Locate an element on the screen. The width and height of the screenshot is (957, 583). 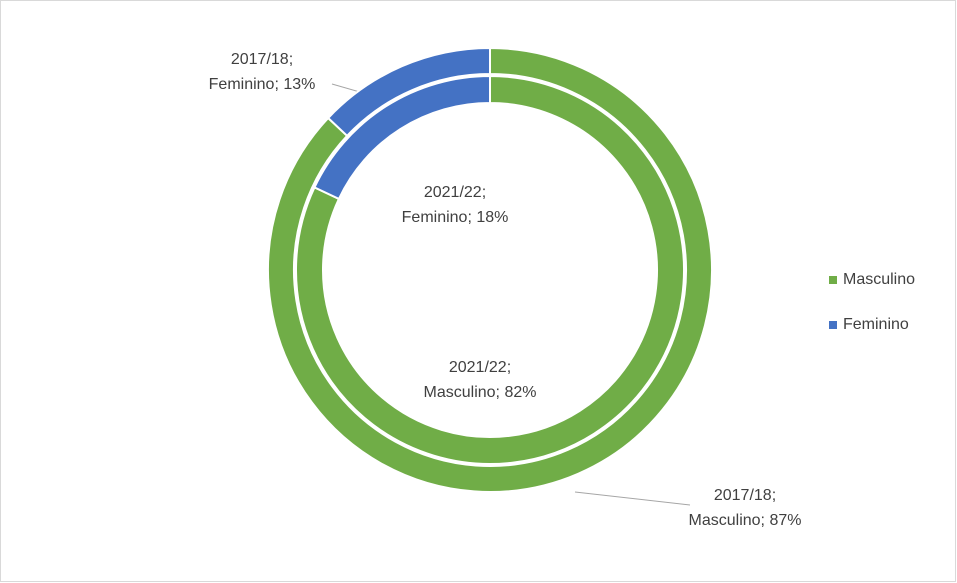
data-label: 2021/22; Feminino; 18% is located at coordinates (455, 205).